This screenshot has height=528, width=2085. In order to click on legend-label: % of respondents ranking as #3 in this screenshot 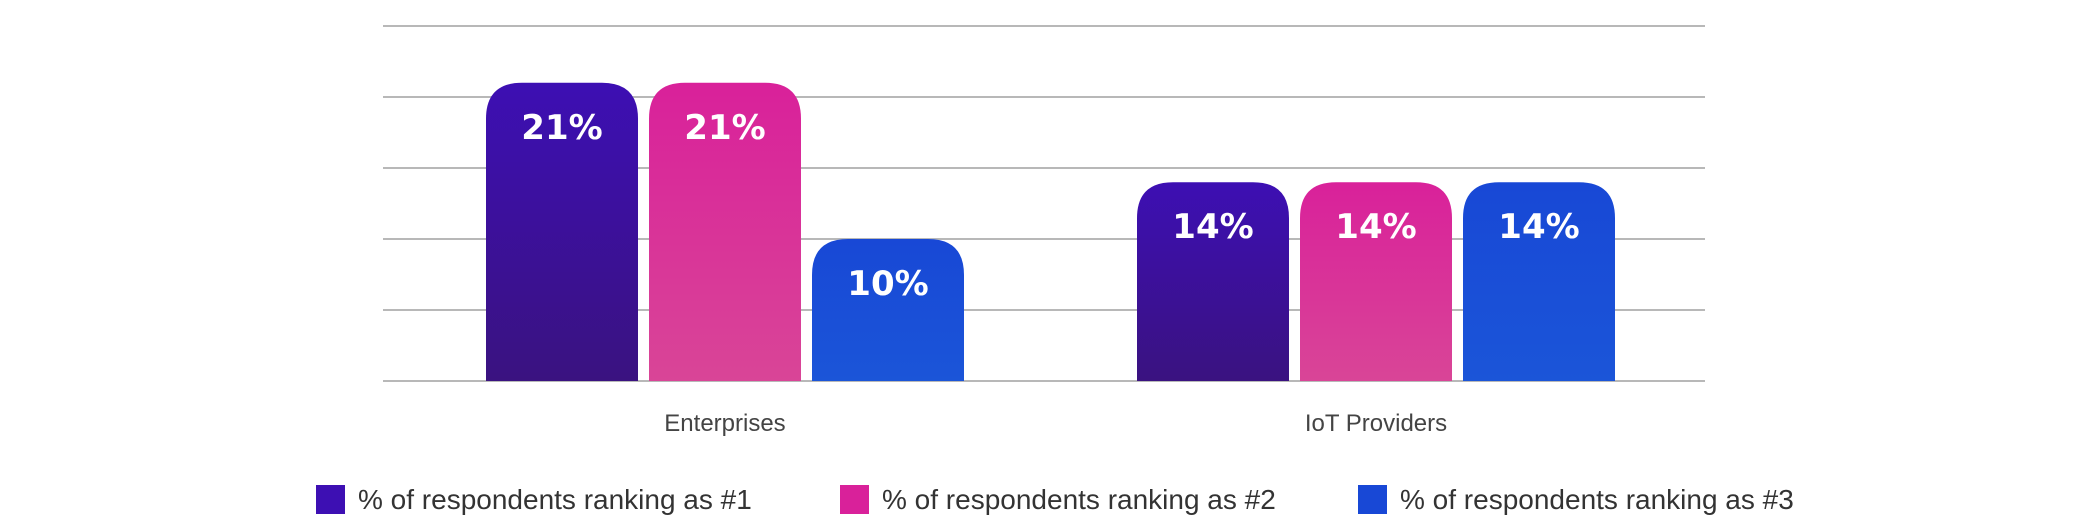, I will do `click(1597, 499)`.